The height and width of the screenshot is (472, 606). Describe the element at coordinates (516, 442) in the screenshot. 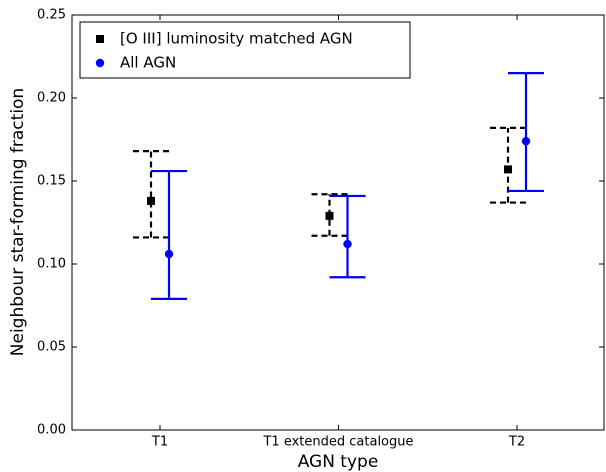

I see `x-tick-label: T2` at that location.